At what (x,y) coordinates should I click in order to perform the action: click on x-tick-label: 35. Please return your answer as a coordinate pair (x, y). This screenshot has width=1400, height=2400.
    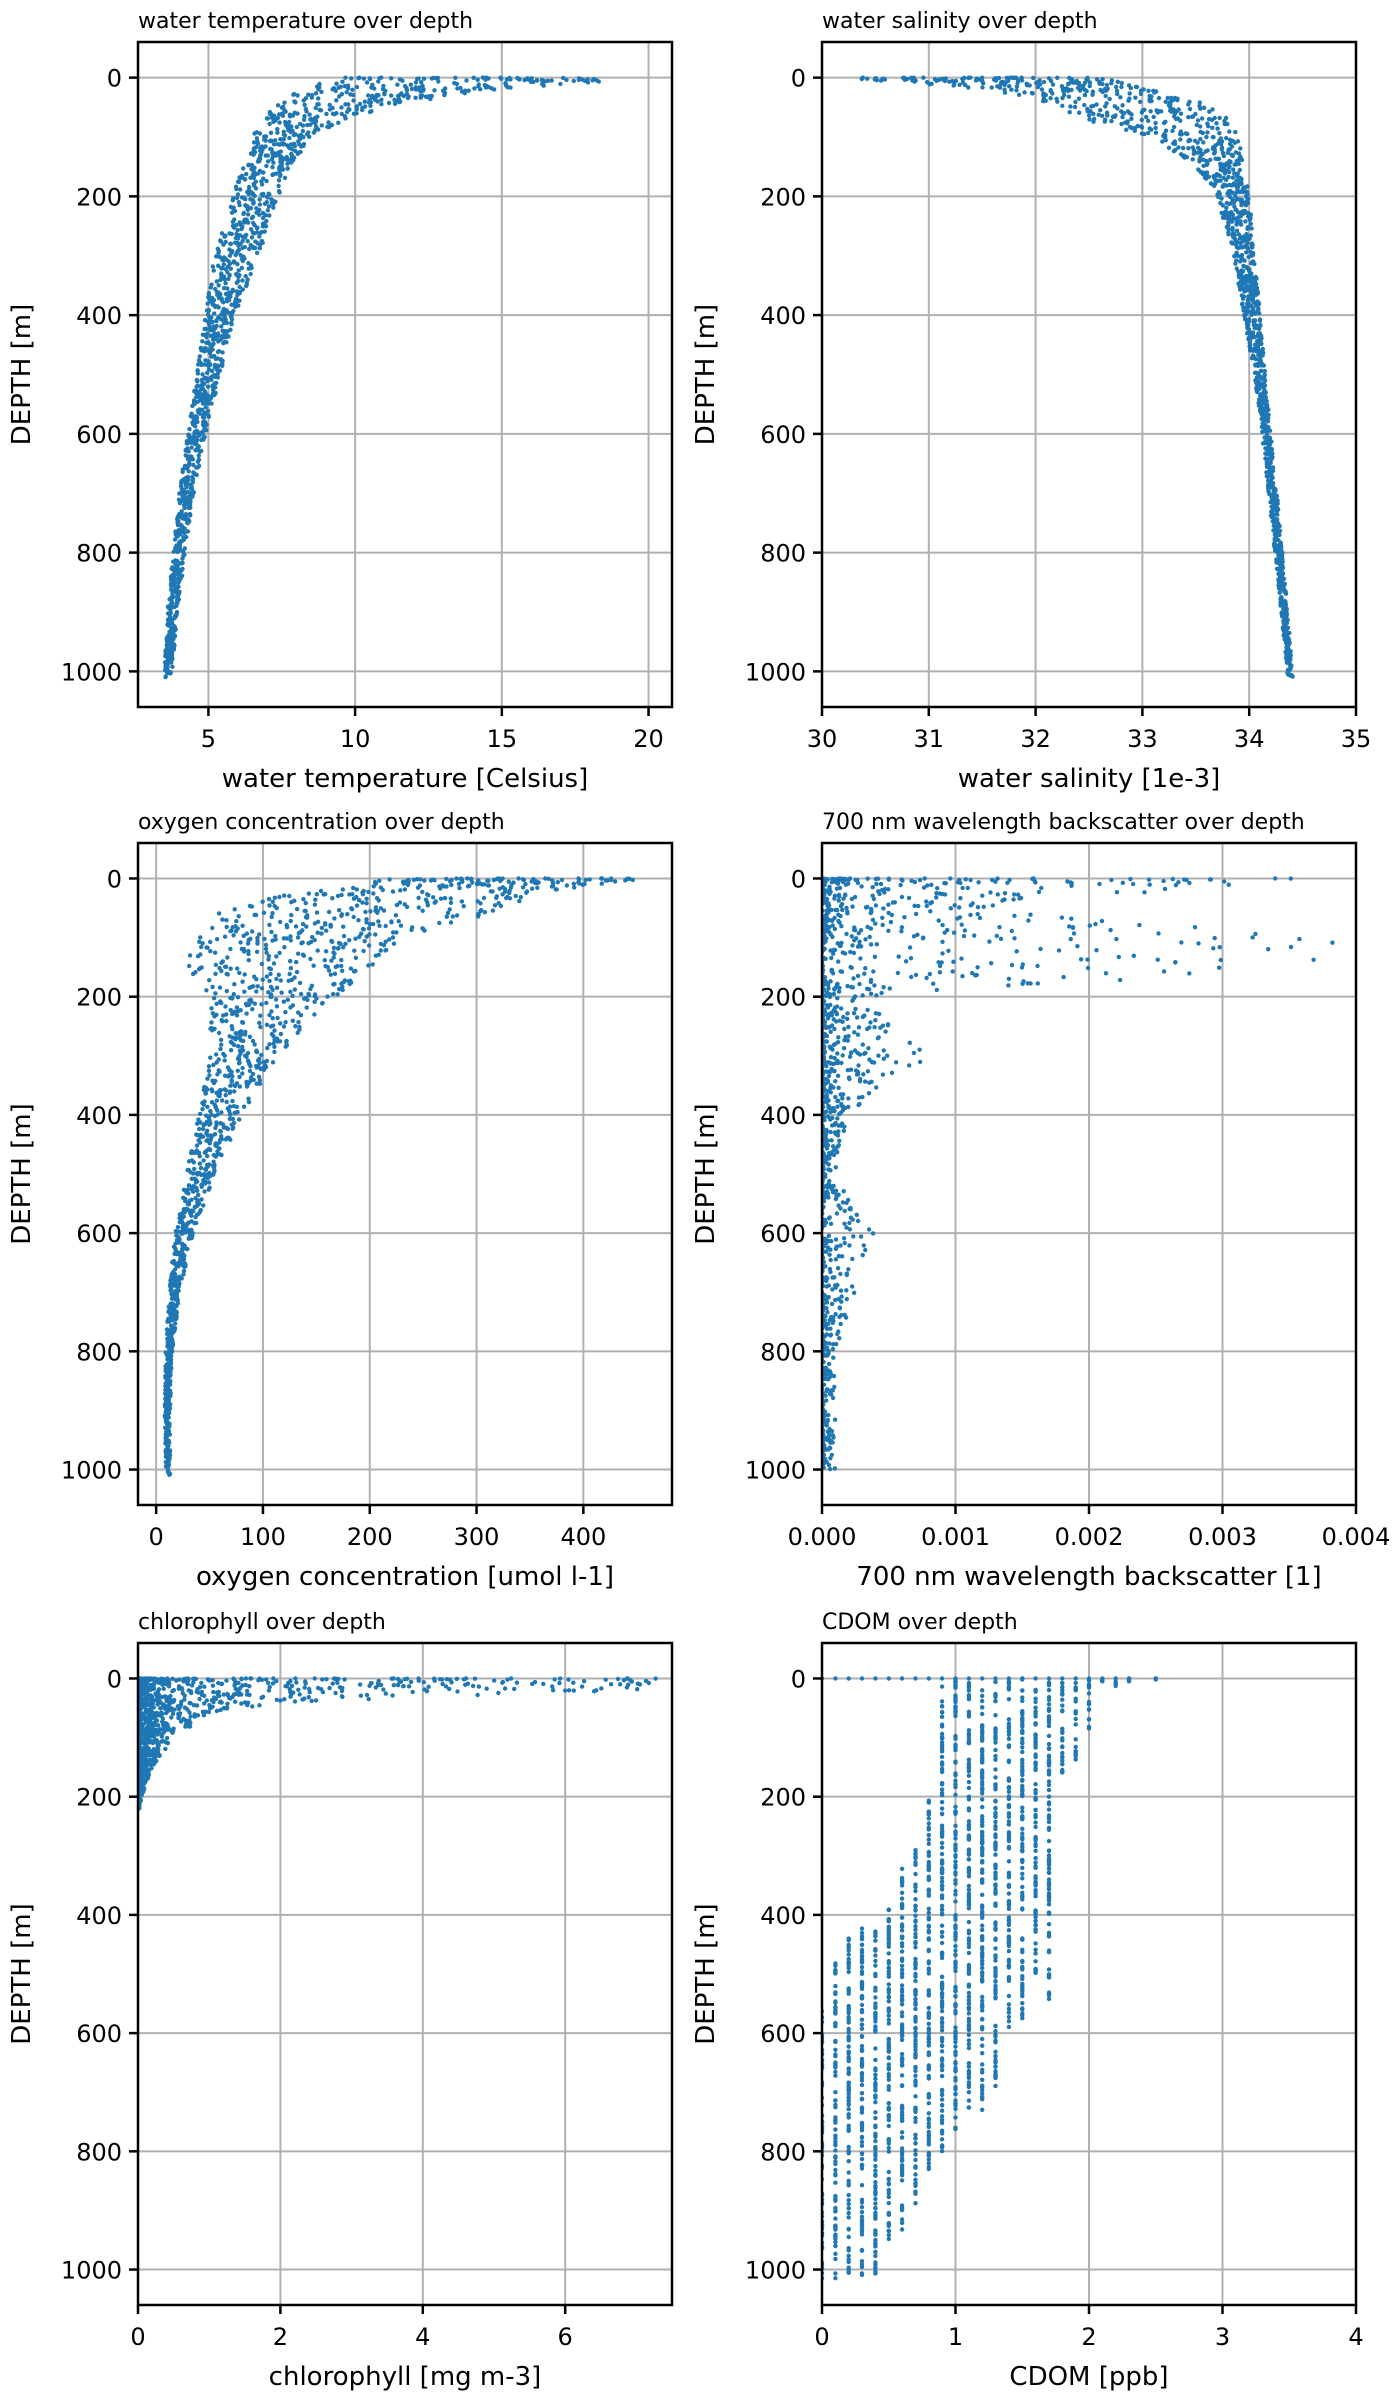
    Looking at the image, I should click on (1356, 739).